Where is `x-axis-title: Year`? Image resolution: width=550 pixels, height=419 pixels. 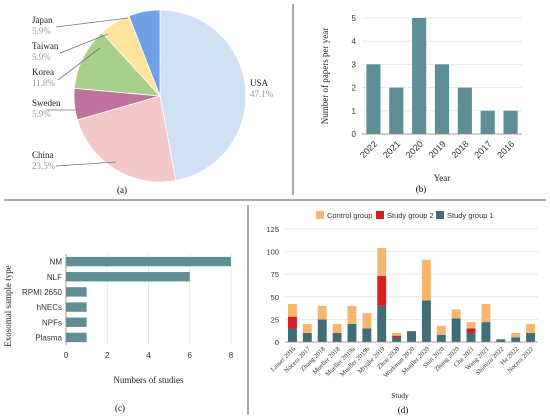 x-axis-title: Year is located at coordinates (442, 178).